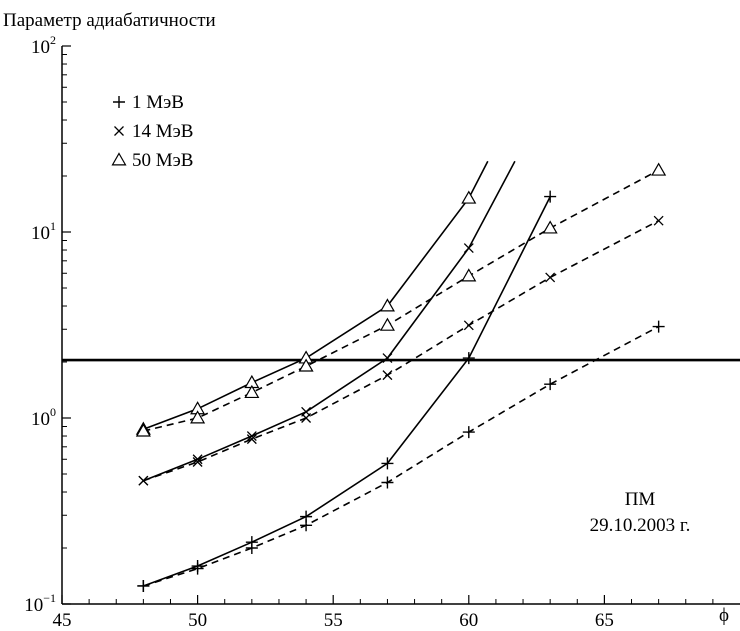 The image size is (740, 631). What do you see at coordinates (640, 525) in the screenshot?
I see `annotation-line-2: 29.10.2003 г.` at bounding box center [640, 525].